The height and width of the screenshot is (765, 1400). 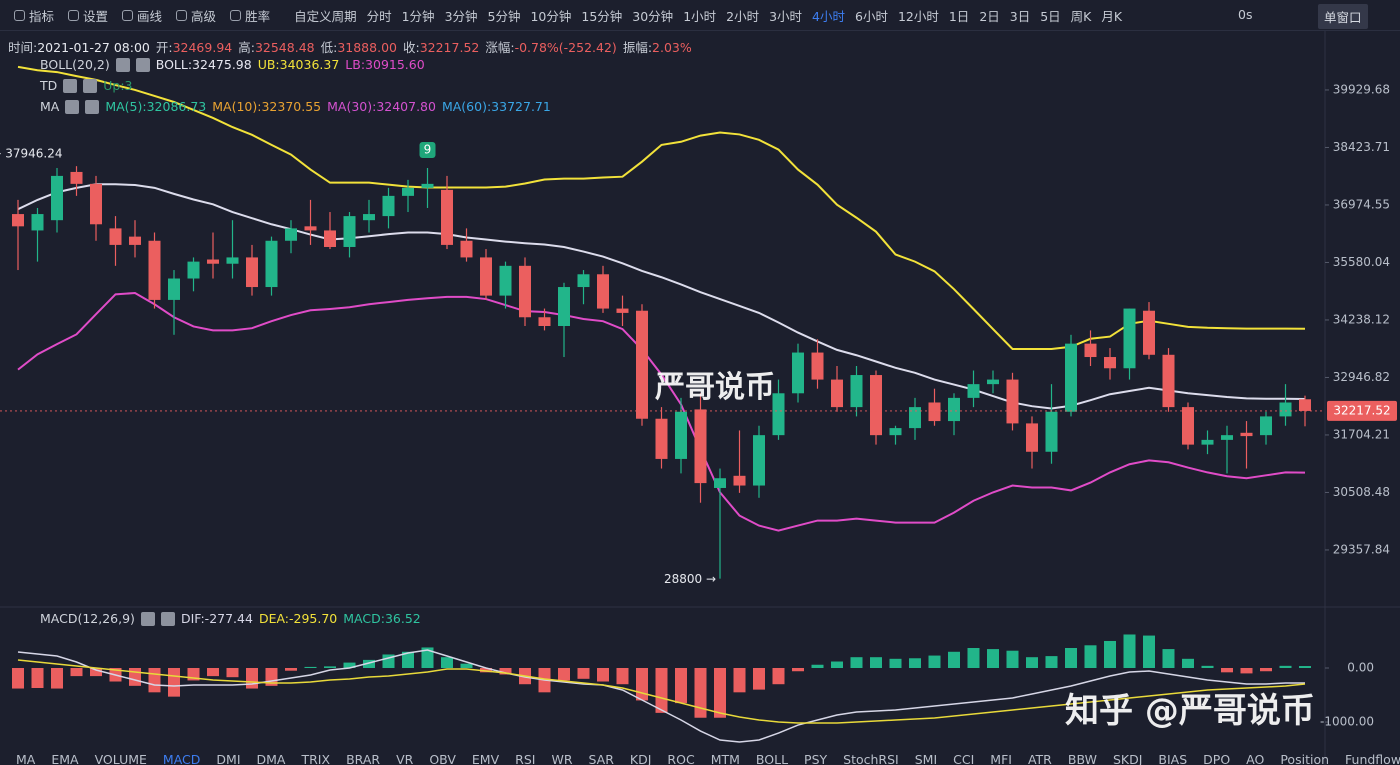 What do you see at coordinates (379, 16) in the screenshot?
I see `period-button: 分时` at bounding box center [379, 16].